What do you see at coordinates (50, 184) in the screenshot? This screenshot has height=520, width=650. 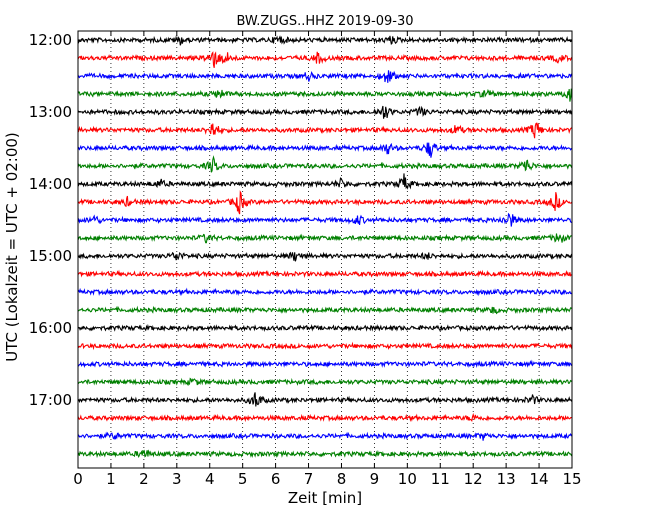 I see `y-tick-label: 14:00` at bounding box center [50, 184].